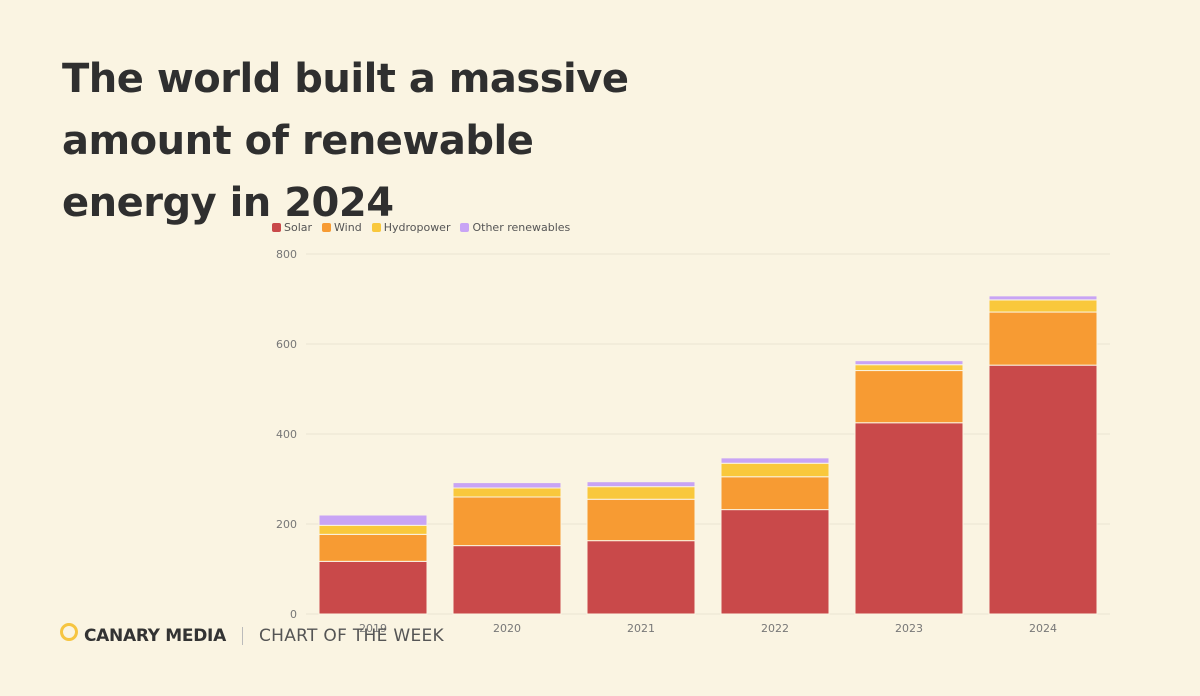 The height and width of the screenshot is (696, 1200). I want to click on bar-wind-2019, so click(373, 547).